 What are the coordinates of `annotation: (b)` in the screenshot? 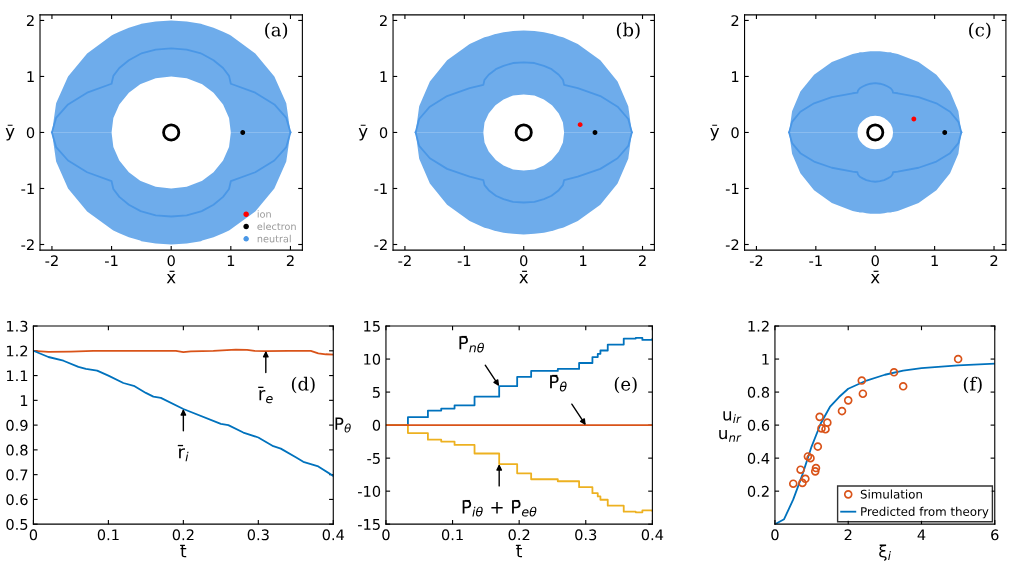 It's located at (628, 31).